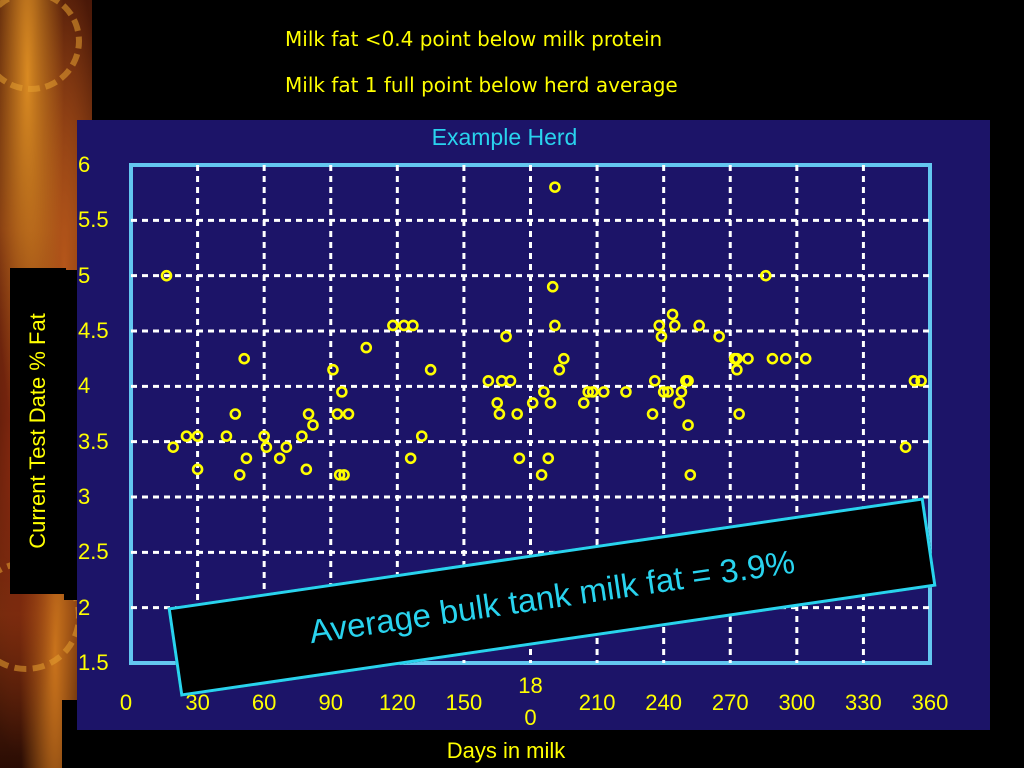  I want to click on x-tick-label: 360, so click(930, 702).